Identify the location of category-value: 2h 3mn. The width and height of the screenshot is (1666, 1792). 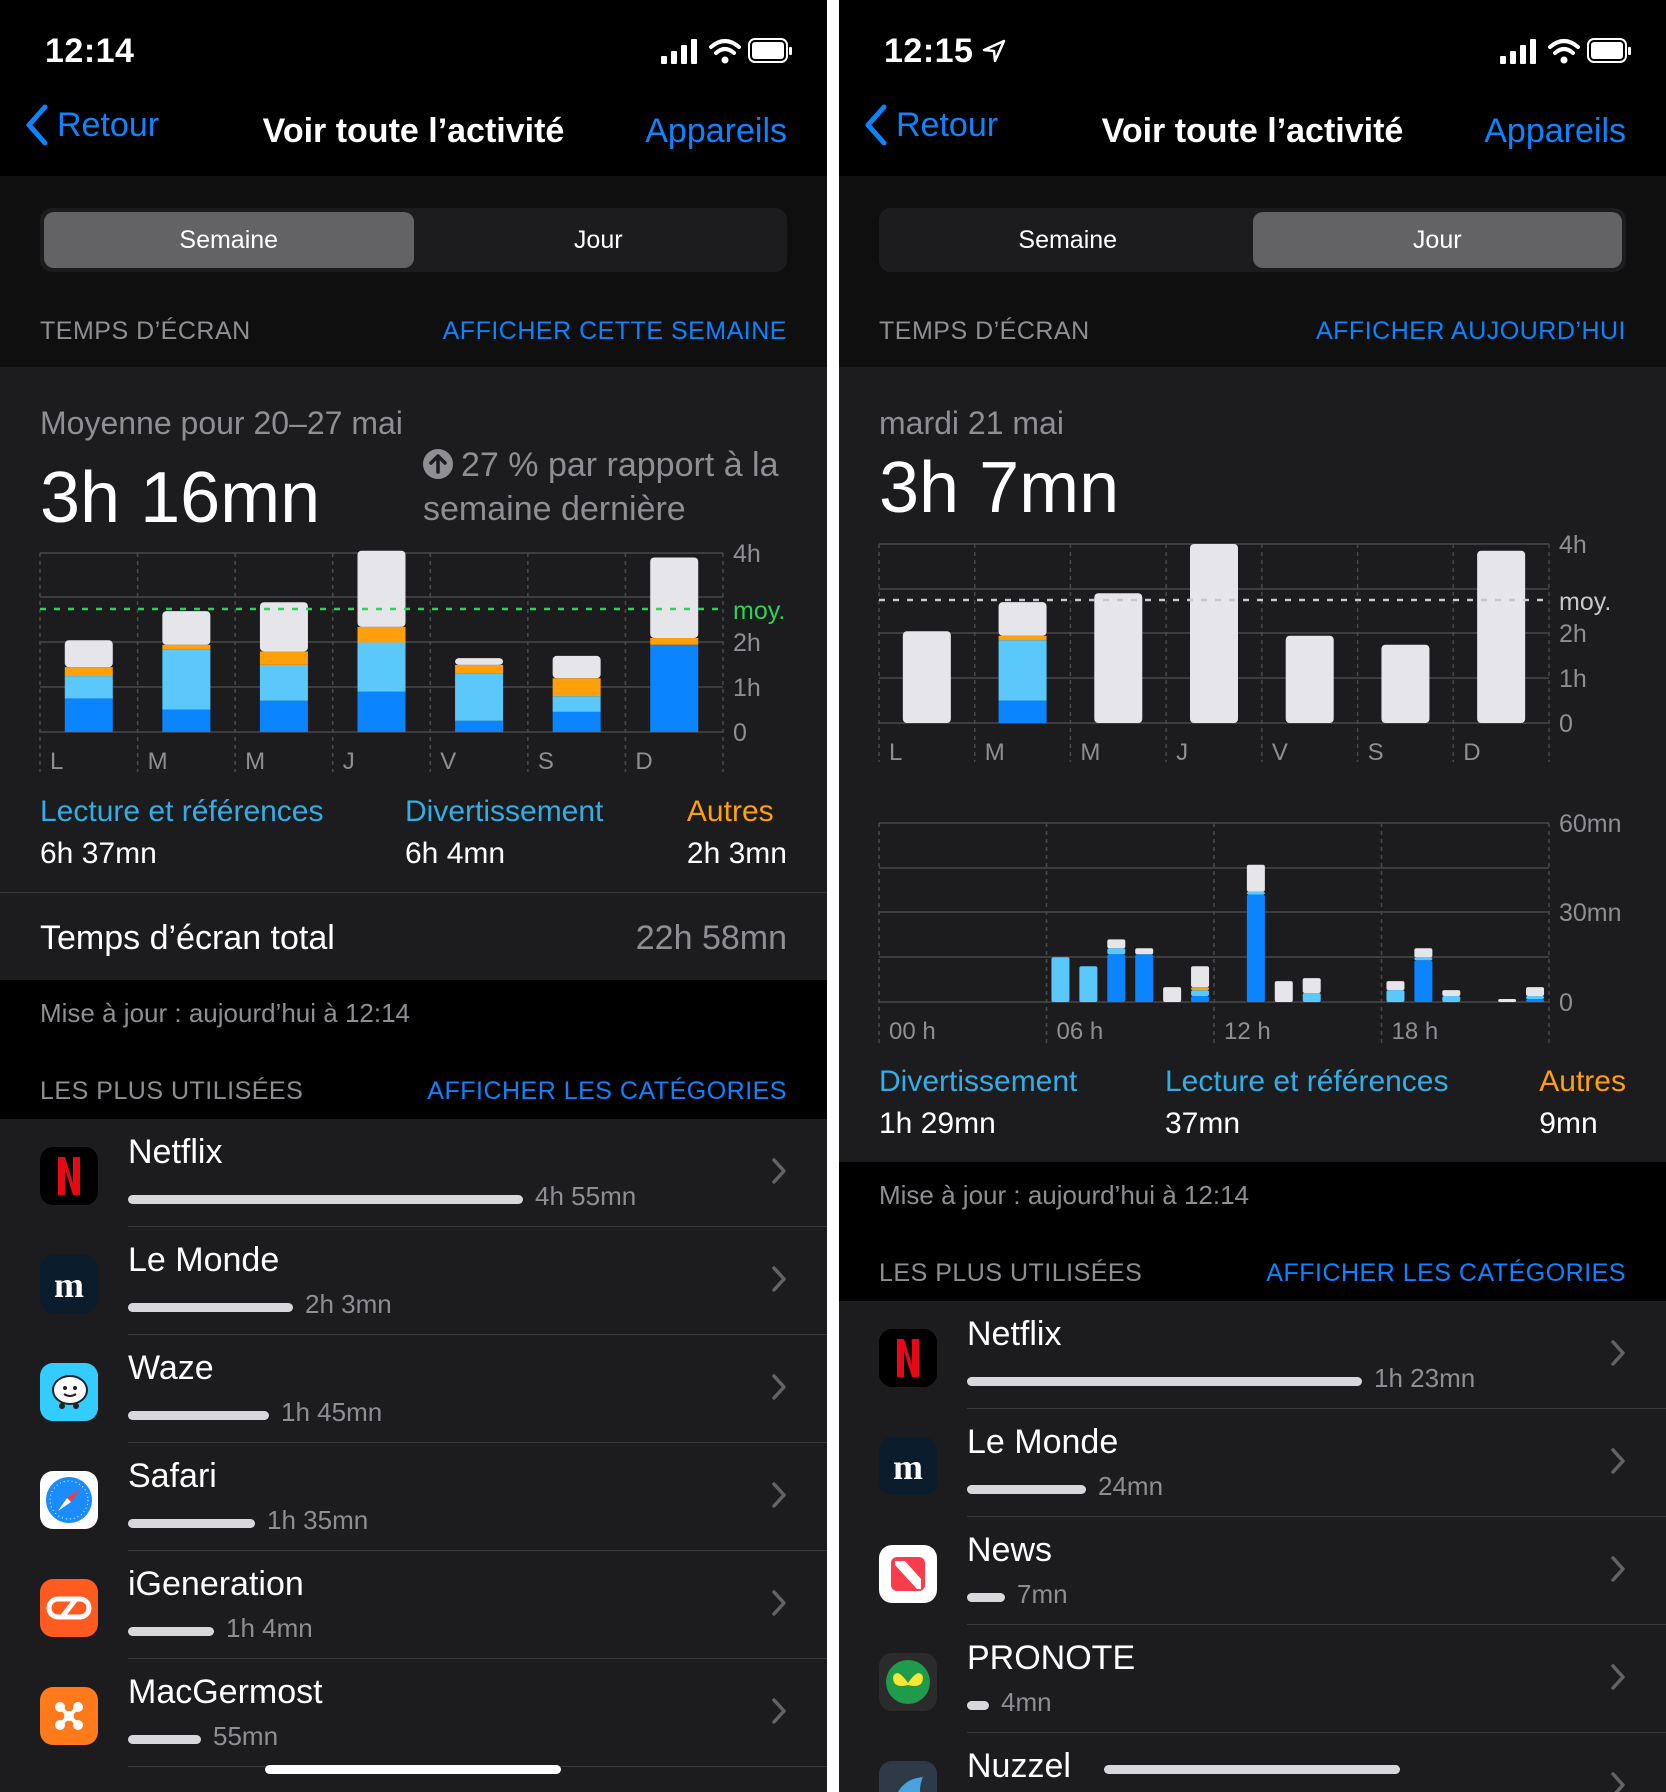
(736, 853).